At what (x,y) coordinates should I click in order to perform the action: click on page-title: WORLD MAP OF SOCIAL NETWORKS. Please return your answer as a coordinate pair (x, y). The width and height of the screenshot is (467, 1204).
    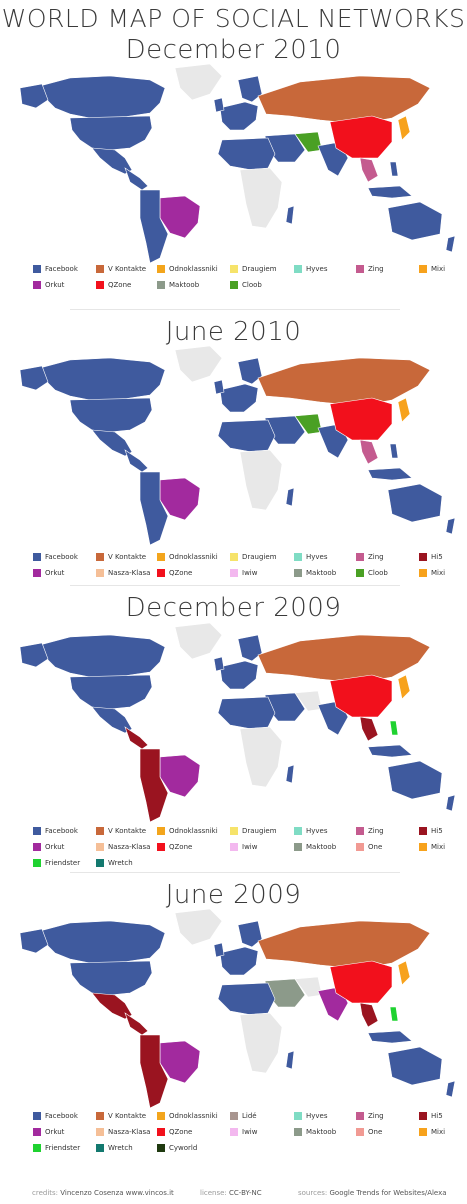
    Looking at the image, I should click on (233, 18).